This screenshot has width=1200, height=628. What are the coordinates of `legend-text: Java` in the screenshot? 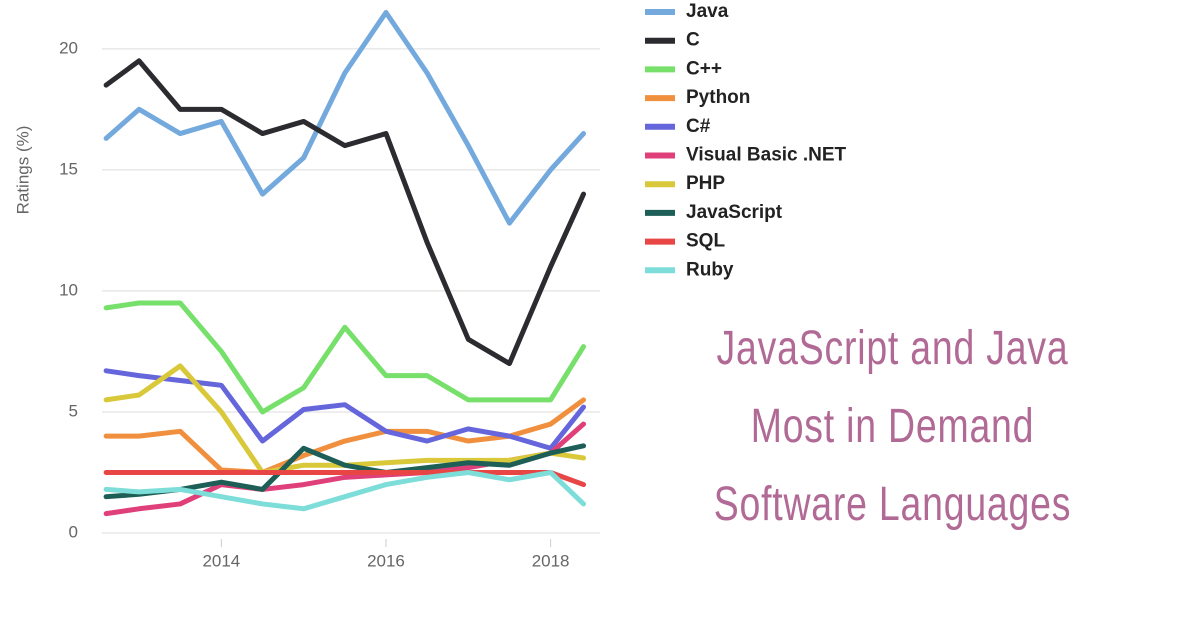 It's located at (707, 11).